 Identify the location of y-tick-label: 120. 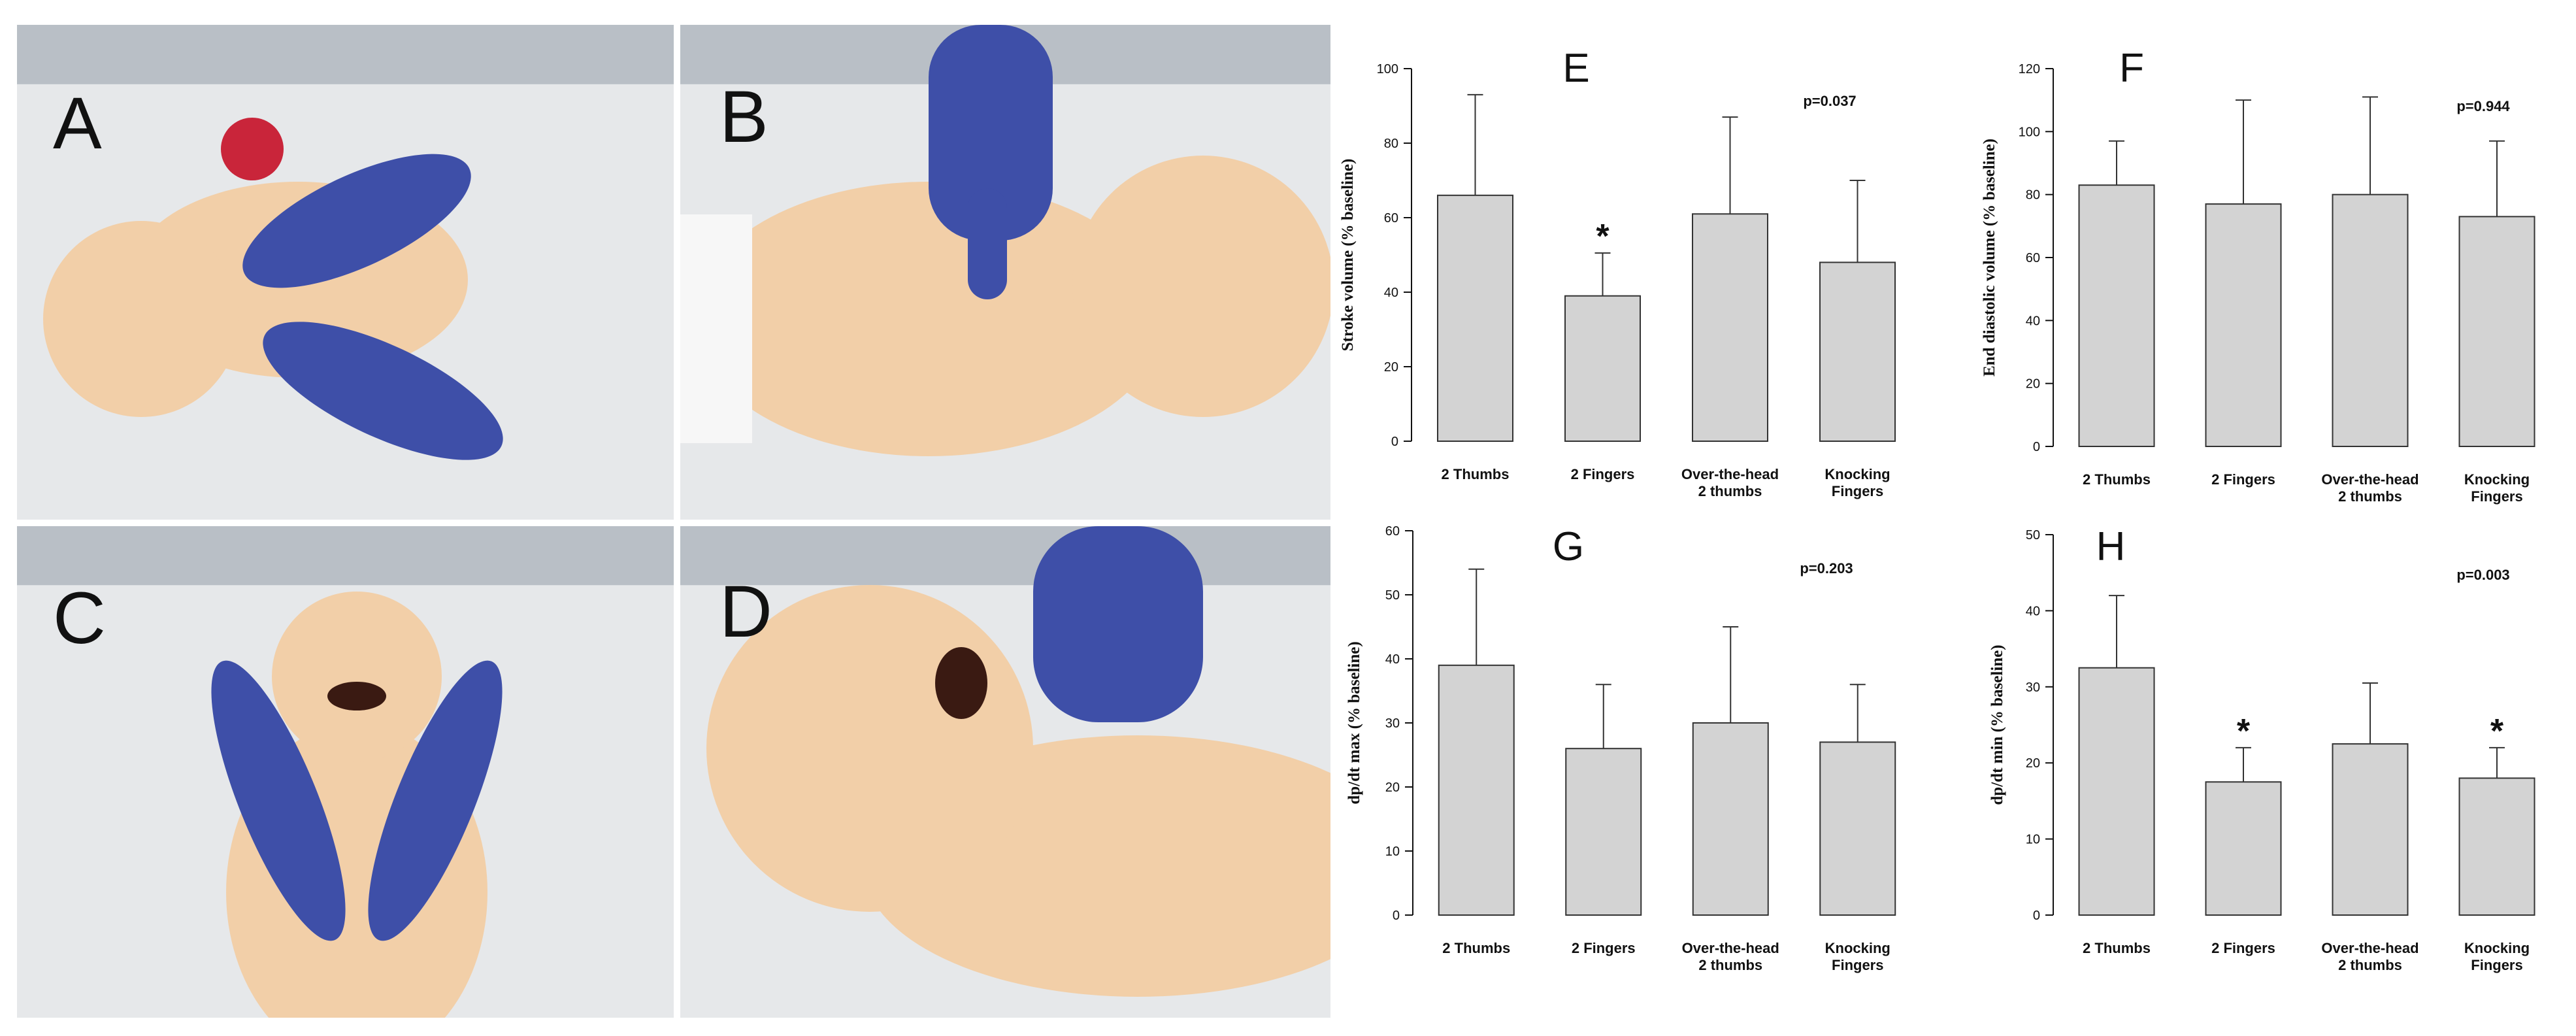
(2029, 69).